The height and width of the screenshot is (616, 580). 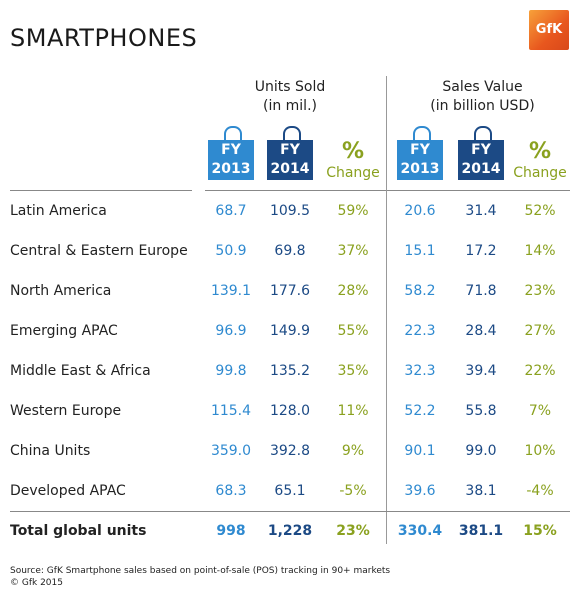 I want to click on total-rule, so click(x=290, y=511).